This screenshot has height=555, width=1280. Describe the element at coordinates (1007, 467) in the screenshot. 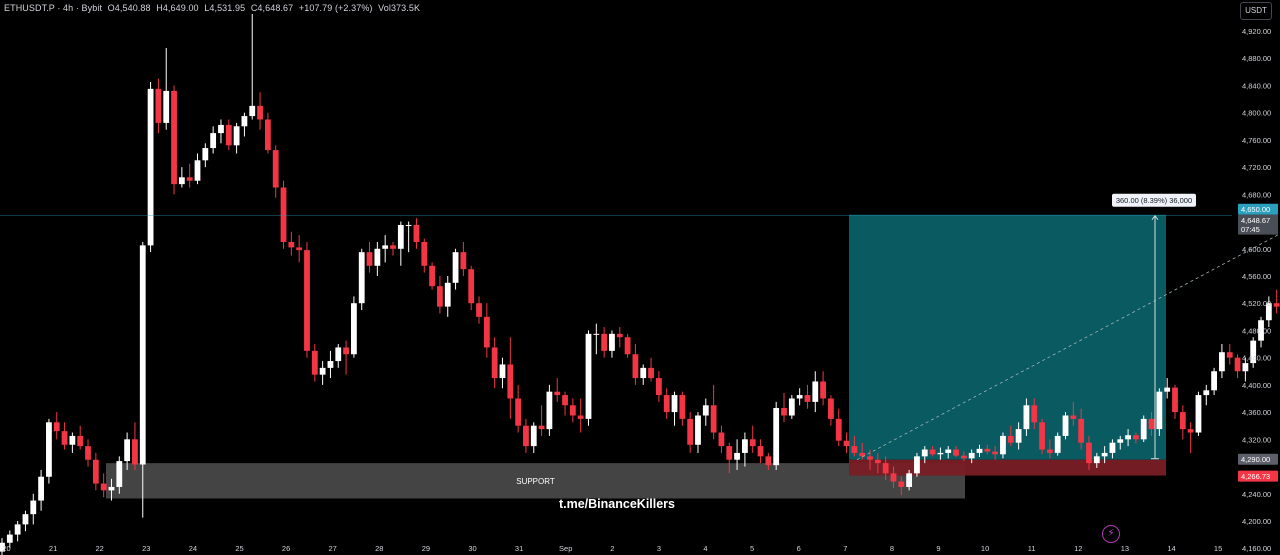

I see `stop-zone` at that location.